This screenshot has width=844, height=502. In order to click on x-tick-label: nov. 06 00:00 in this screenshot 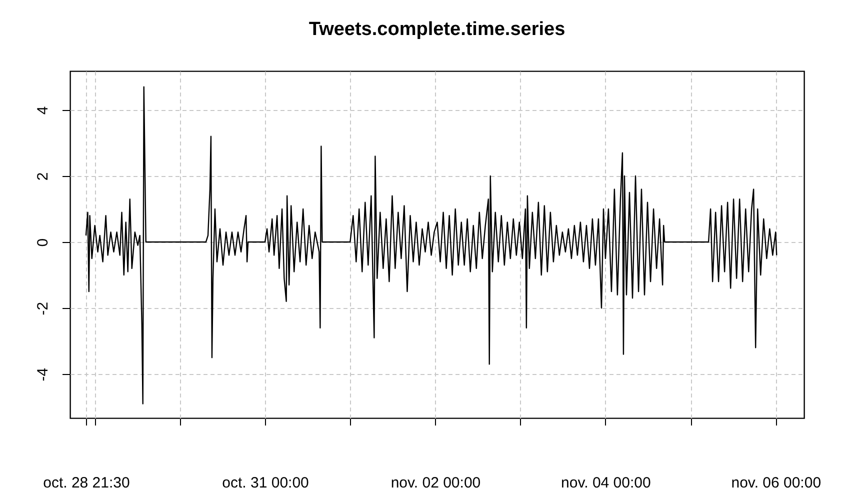, I will do `click(776, 483)`.